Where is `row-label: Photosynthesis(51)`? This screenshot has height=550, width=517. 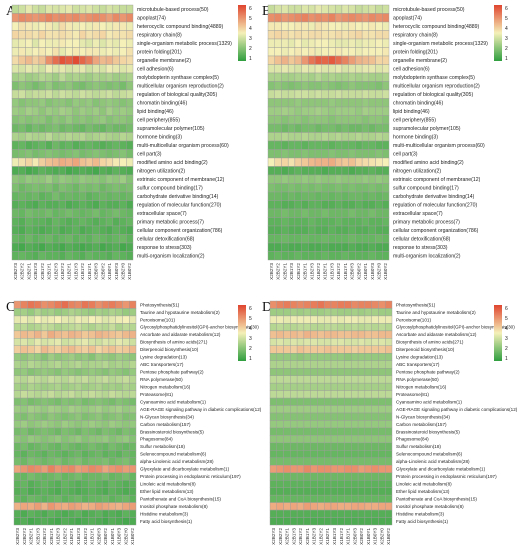
row-label: Photosynthesis(51) is located at coordinates (160, 304).